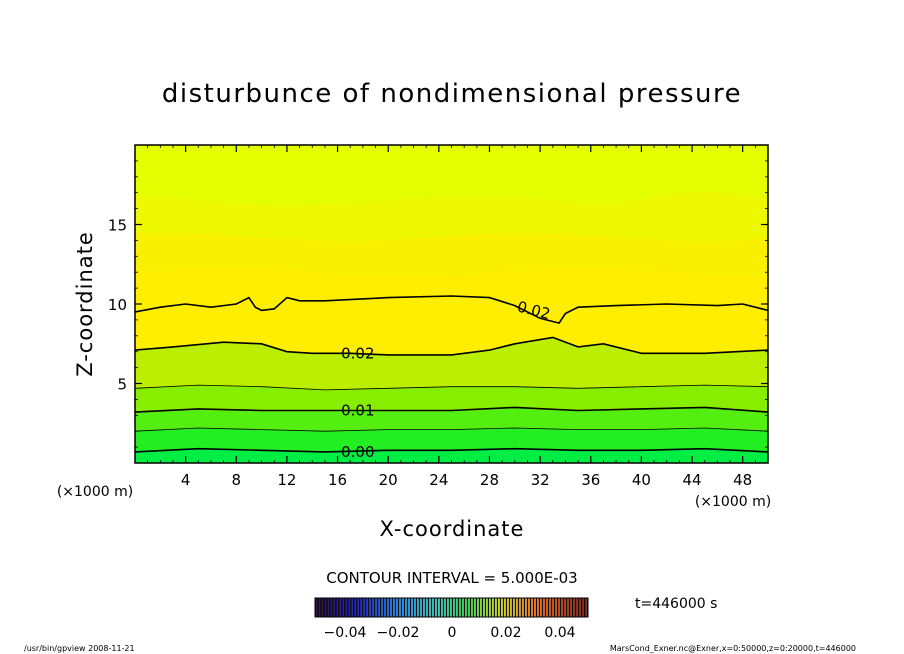  I want to click on x-axis-unit: (×1000 m), so click(733, 502).